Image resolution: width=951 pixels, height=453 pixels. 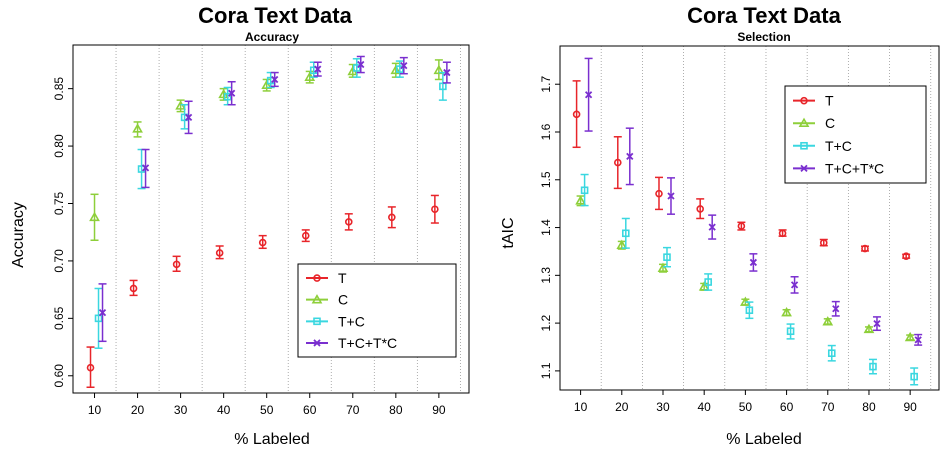 I want to click on y-tick-label: 0.75, so click(x=59, y=203).